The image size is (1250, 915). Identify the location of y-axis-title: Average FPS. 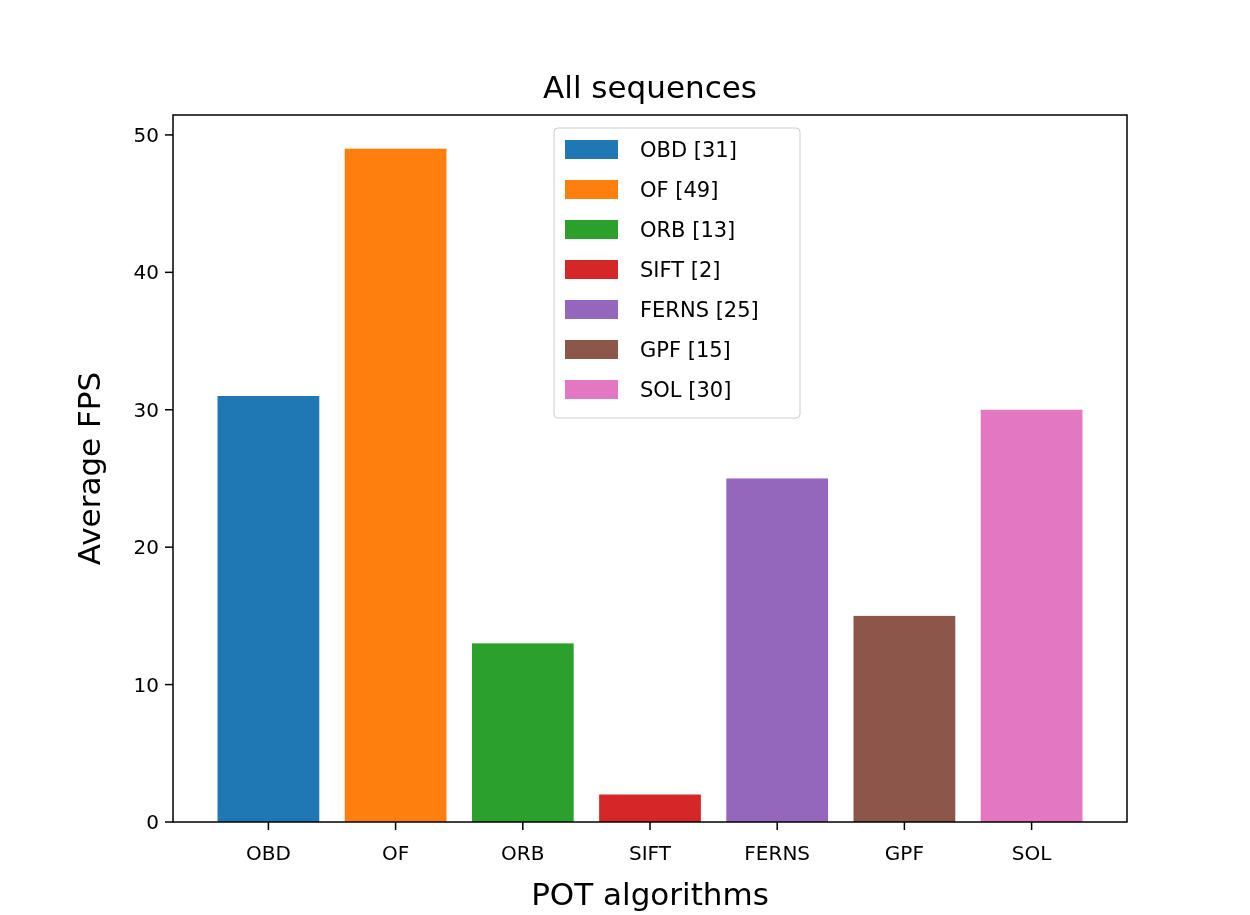
(89, 468).